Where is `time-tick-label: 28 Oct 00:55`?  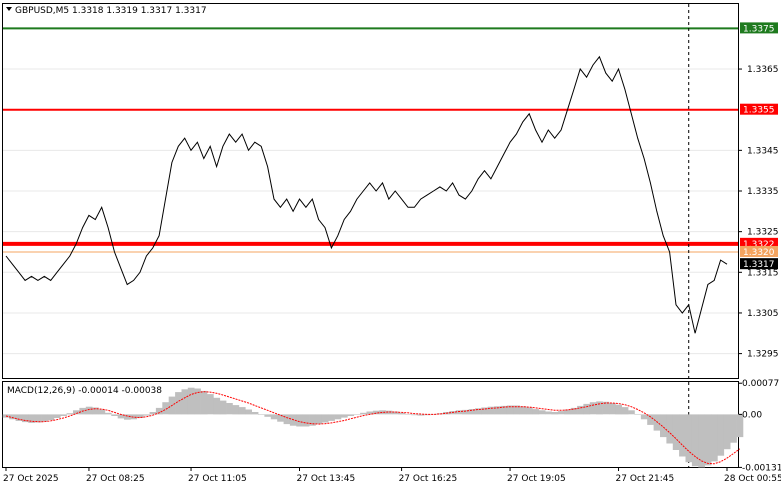 time-tick-label: 28 Oct 00:55 is located at coordinates (752, 479).